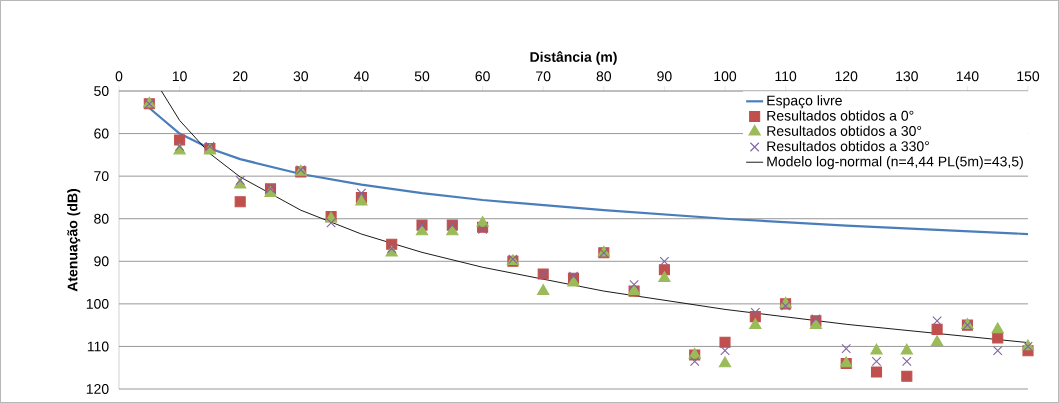 The width and height of the screenshot is (1059, 403). I want to click on x-axis-title: Distância (m), so click(573, 58).